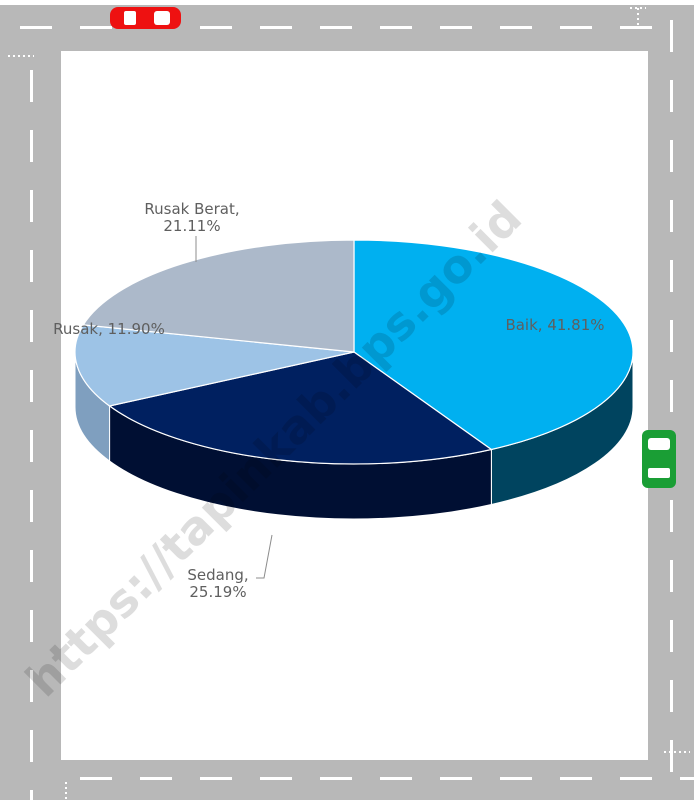 The width and height of the screenshot is (694, 800). What do you see at coordinates (300, 408) in the screenshot?
I see `pie-slice-sedang` at bounding box center [300, 408].